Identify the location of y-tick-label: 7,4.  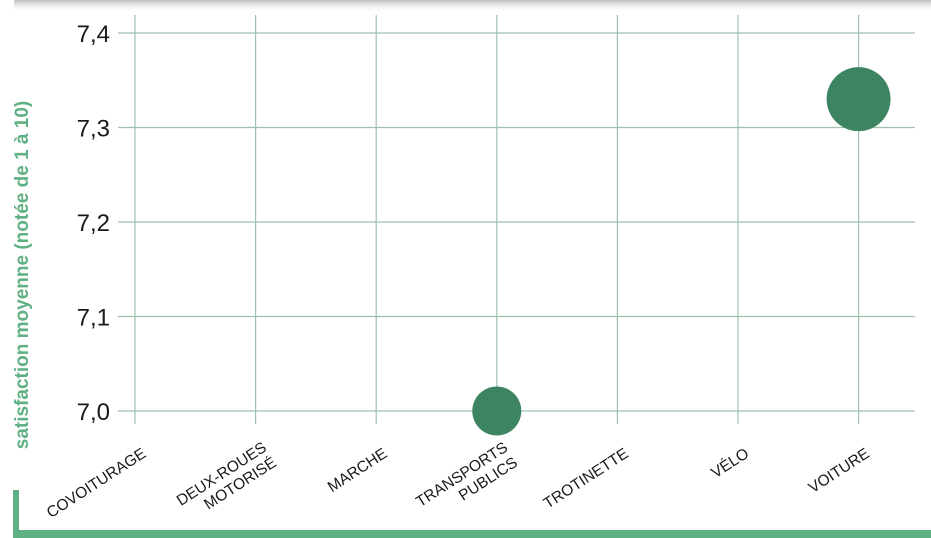
(93, 34).